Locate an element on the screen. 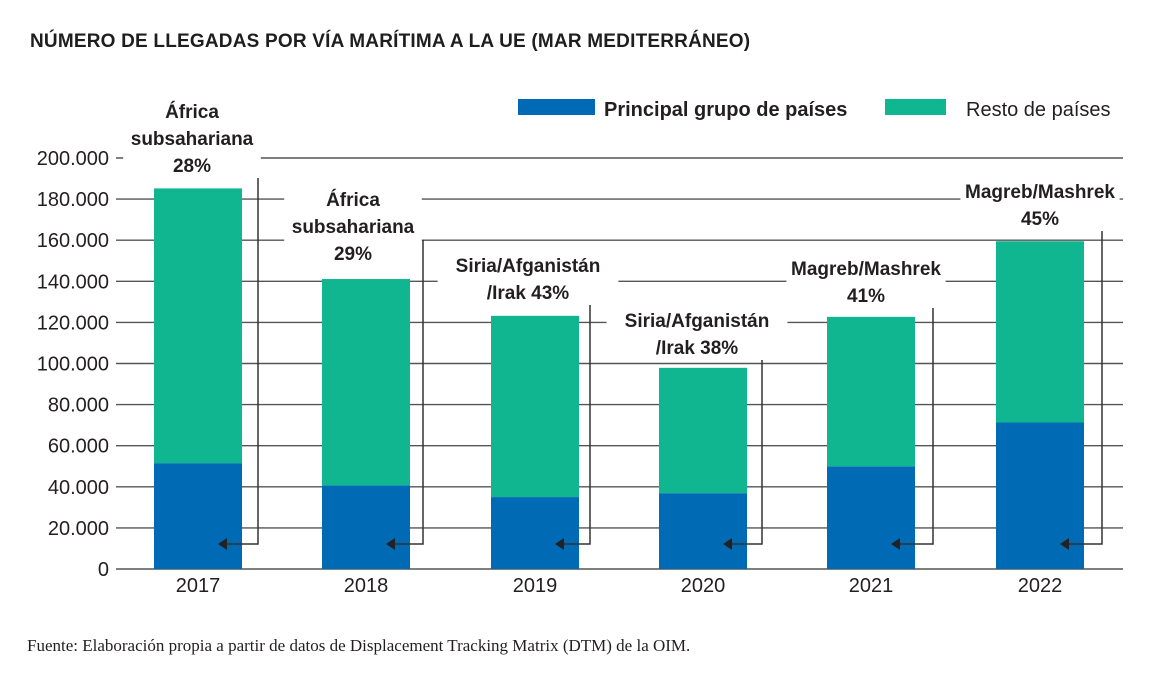 The image size is (1157, 677). x-tick-label: 2020 is located at coordinates (703, 586).